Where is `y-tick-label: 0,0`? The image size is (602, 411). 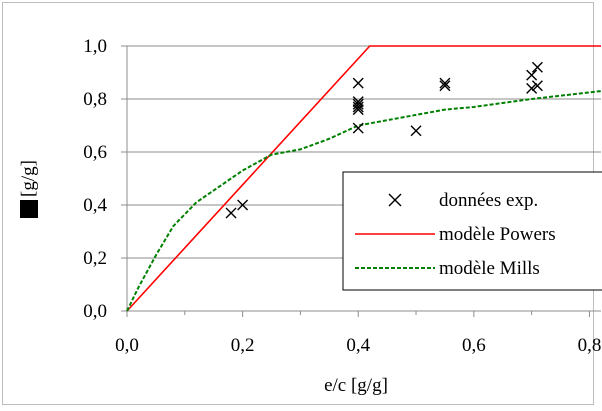
y-tick-label: 0,0 is located at coordinates (95, 311).